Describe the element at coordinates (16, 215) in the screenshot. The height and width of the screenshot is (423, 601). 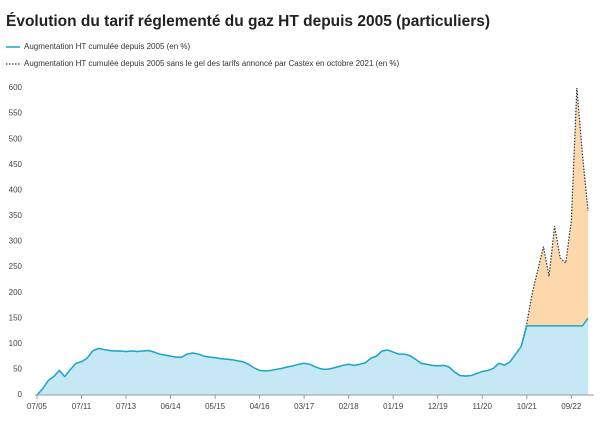
I see `y-tick-label: 350` at that location.